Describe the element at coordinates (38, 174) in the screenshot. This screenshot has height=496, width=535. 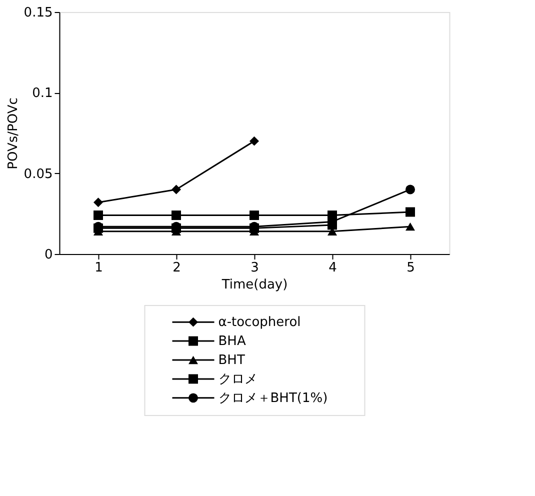
I see `y-tick-label: 0.05` at that location.